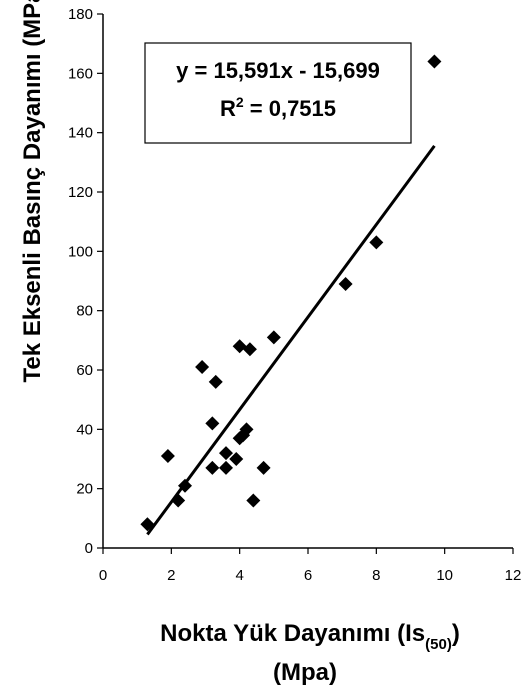  What do you see at coordinates (305, 672) in the screenshot?
I see `x-axis-title-unit: (Mpa)` at bounding box center [305, 672].